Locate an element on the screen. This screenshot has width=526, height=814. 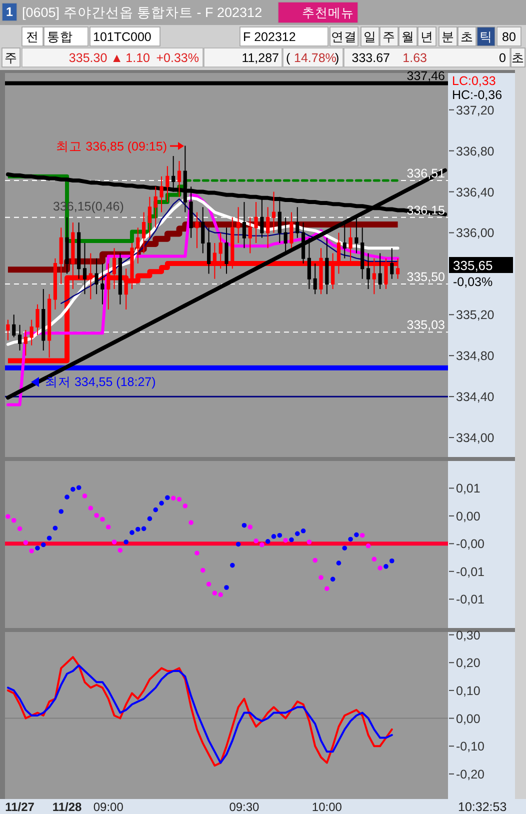
text: HC:-0,36 is located at coordinates (477, 95).